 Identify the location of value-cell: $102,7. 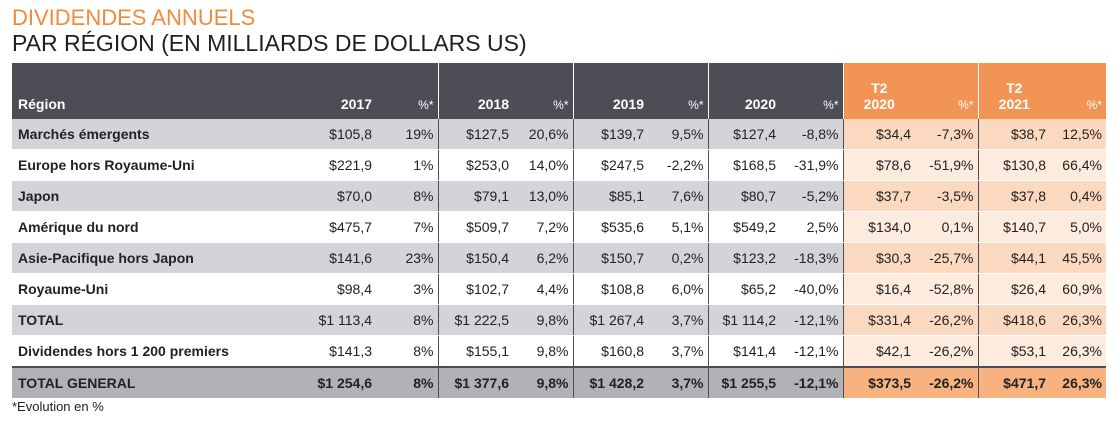
(475, 289).